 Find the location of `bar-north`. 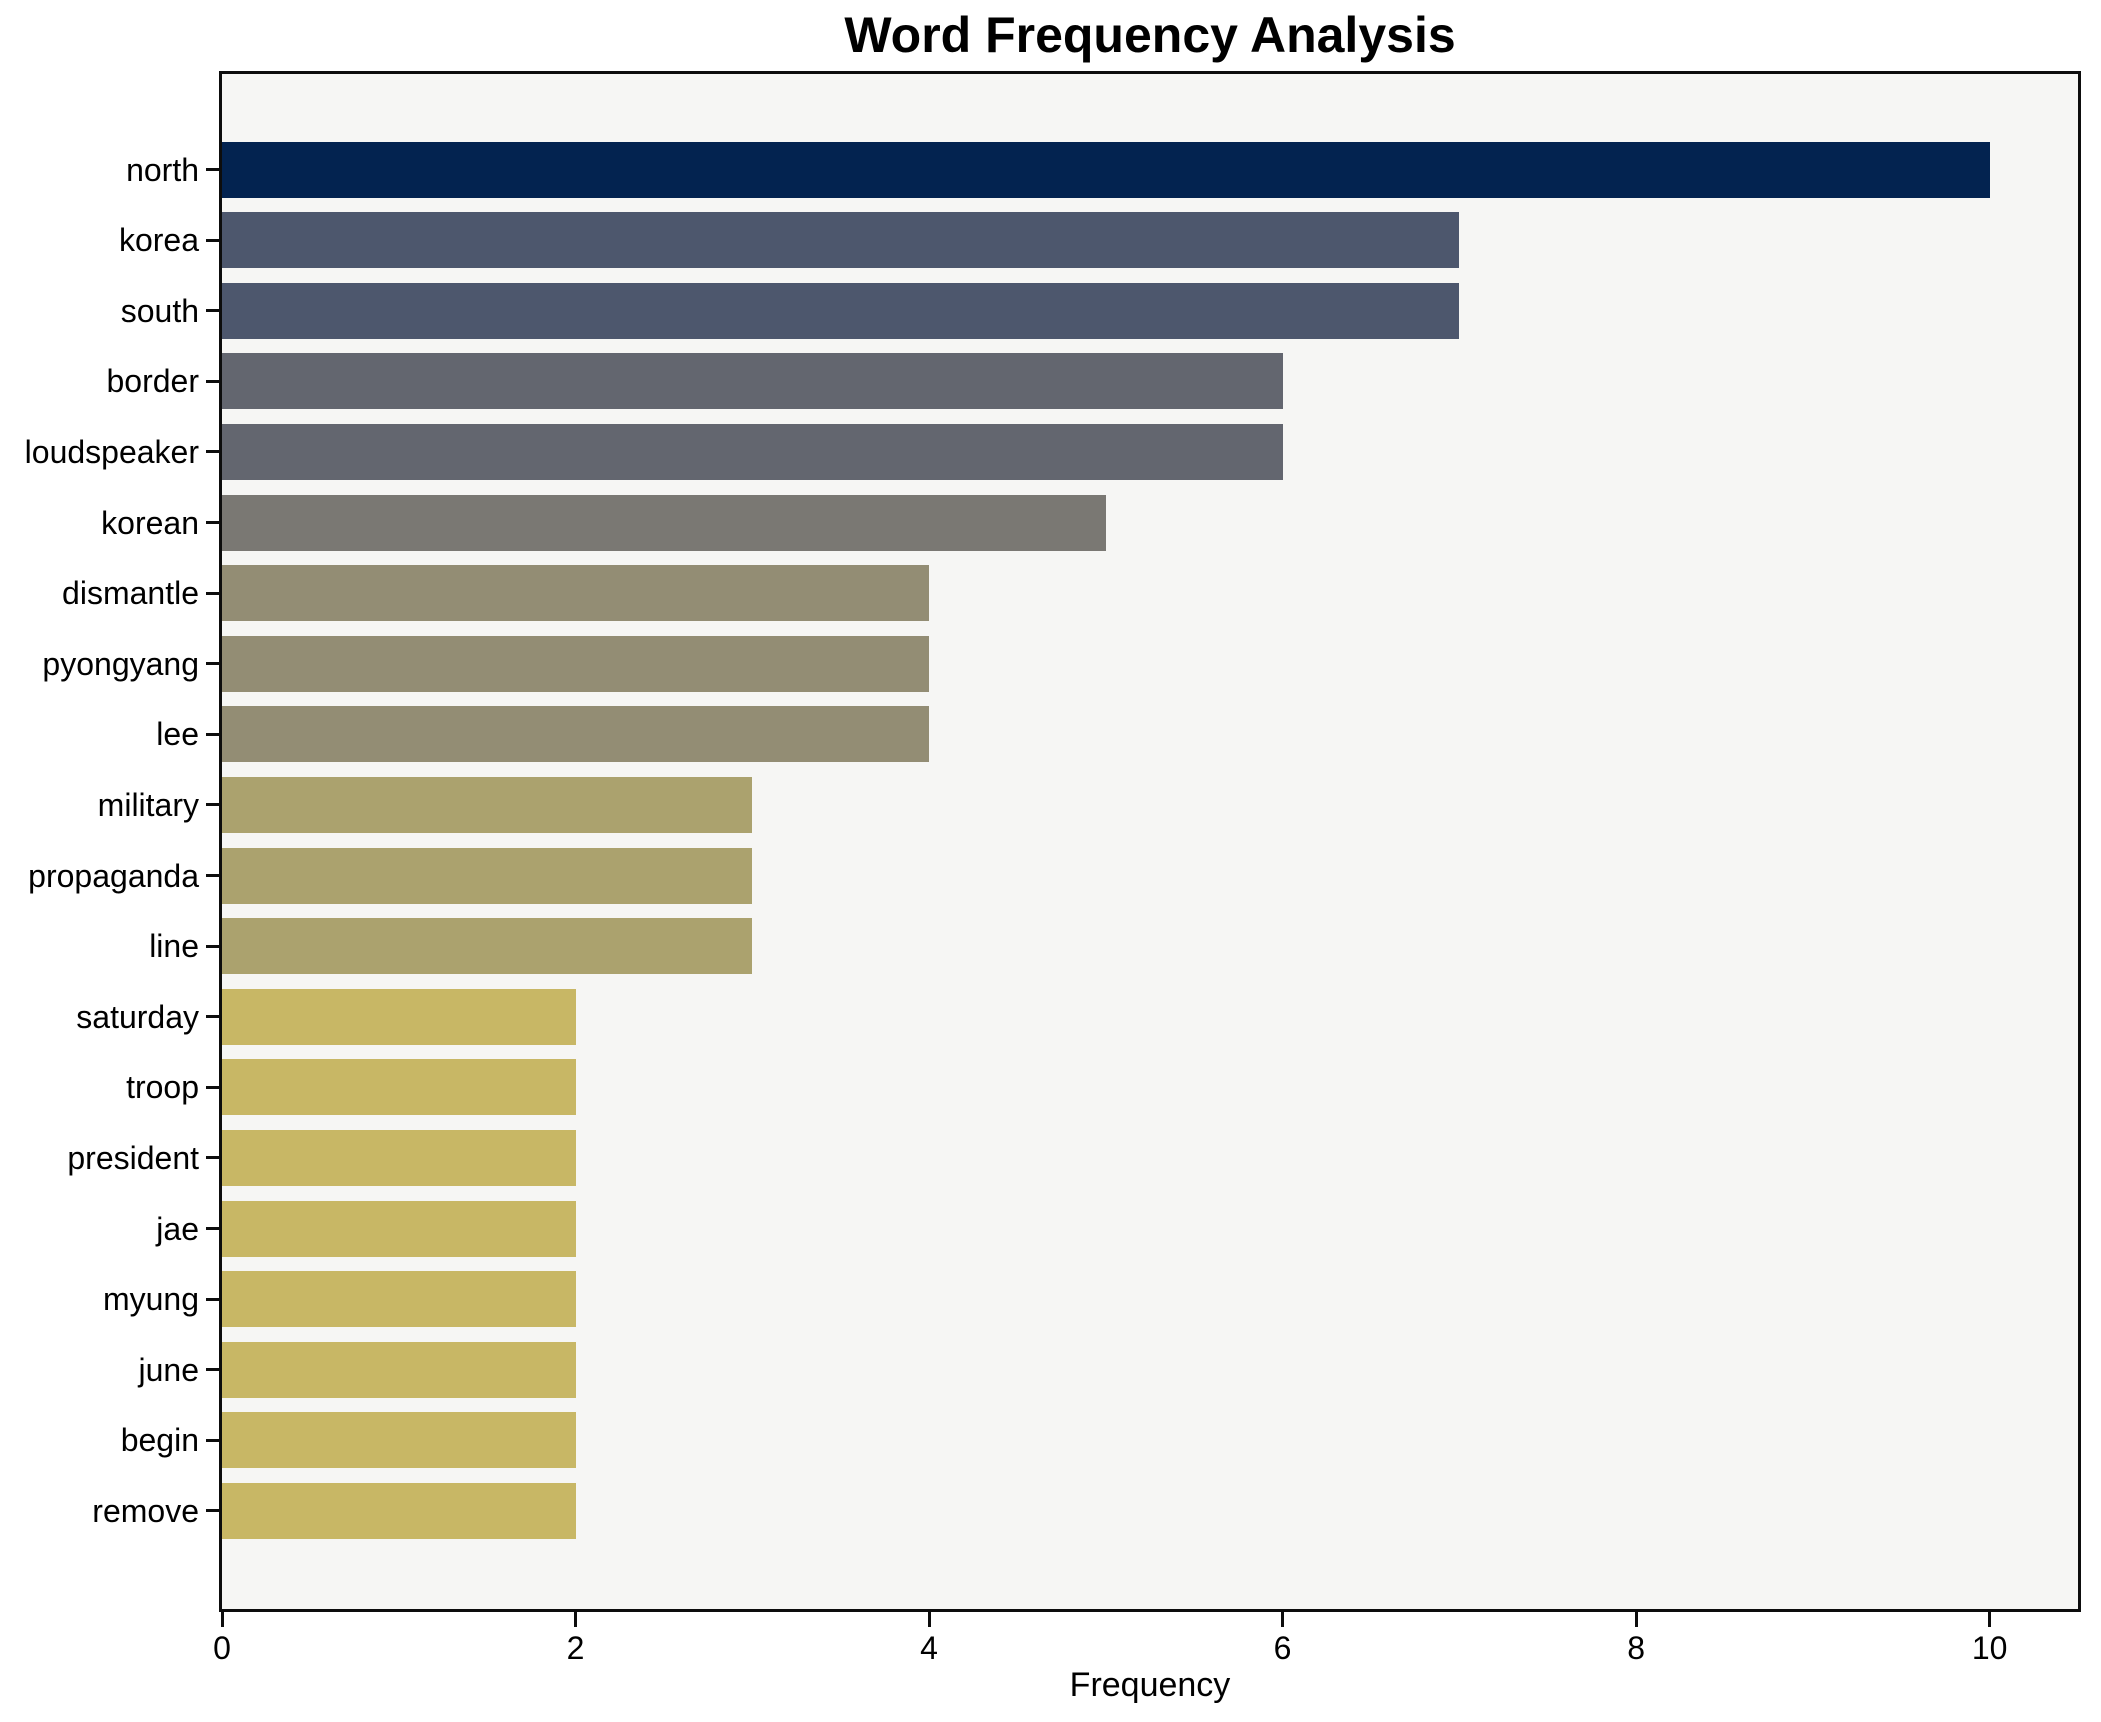

bar-north is located at coordinates (1106, 169).